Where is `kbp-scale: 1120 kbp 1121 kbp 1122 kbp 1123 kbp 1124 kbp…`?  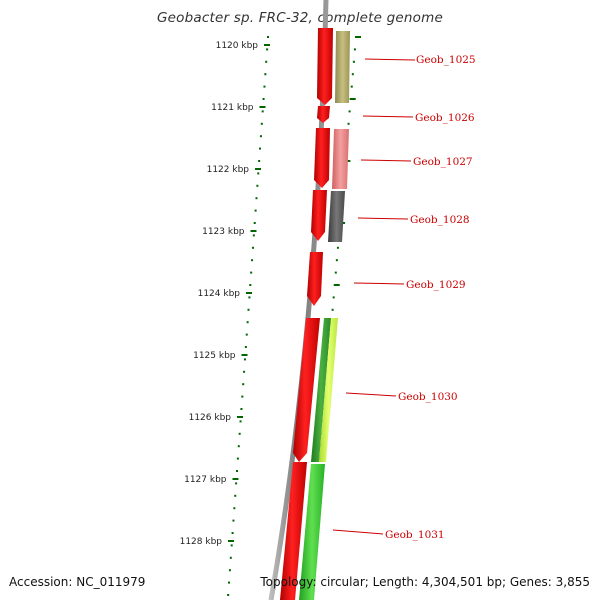 kbp-scale: 1120 kbp 1121 kbp 1122 kbp 1123 kbp 1124 kbp… is located at coordinates (225, 294).